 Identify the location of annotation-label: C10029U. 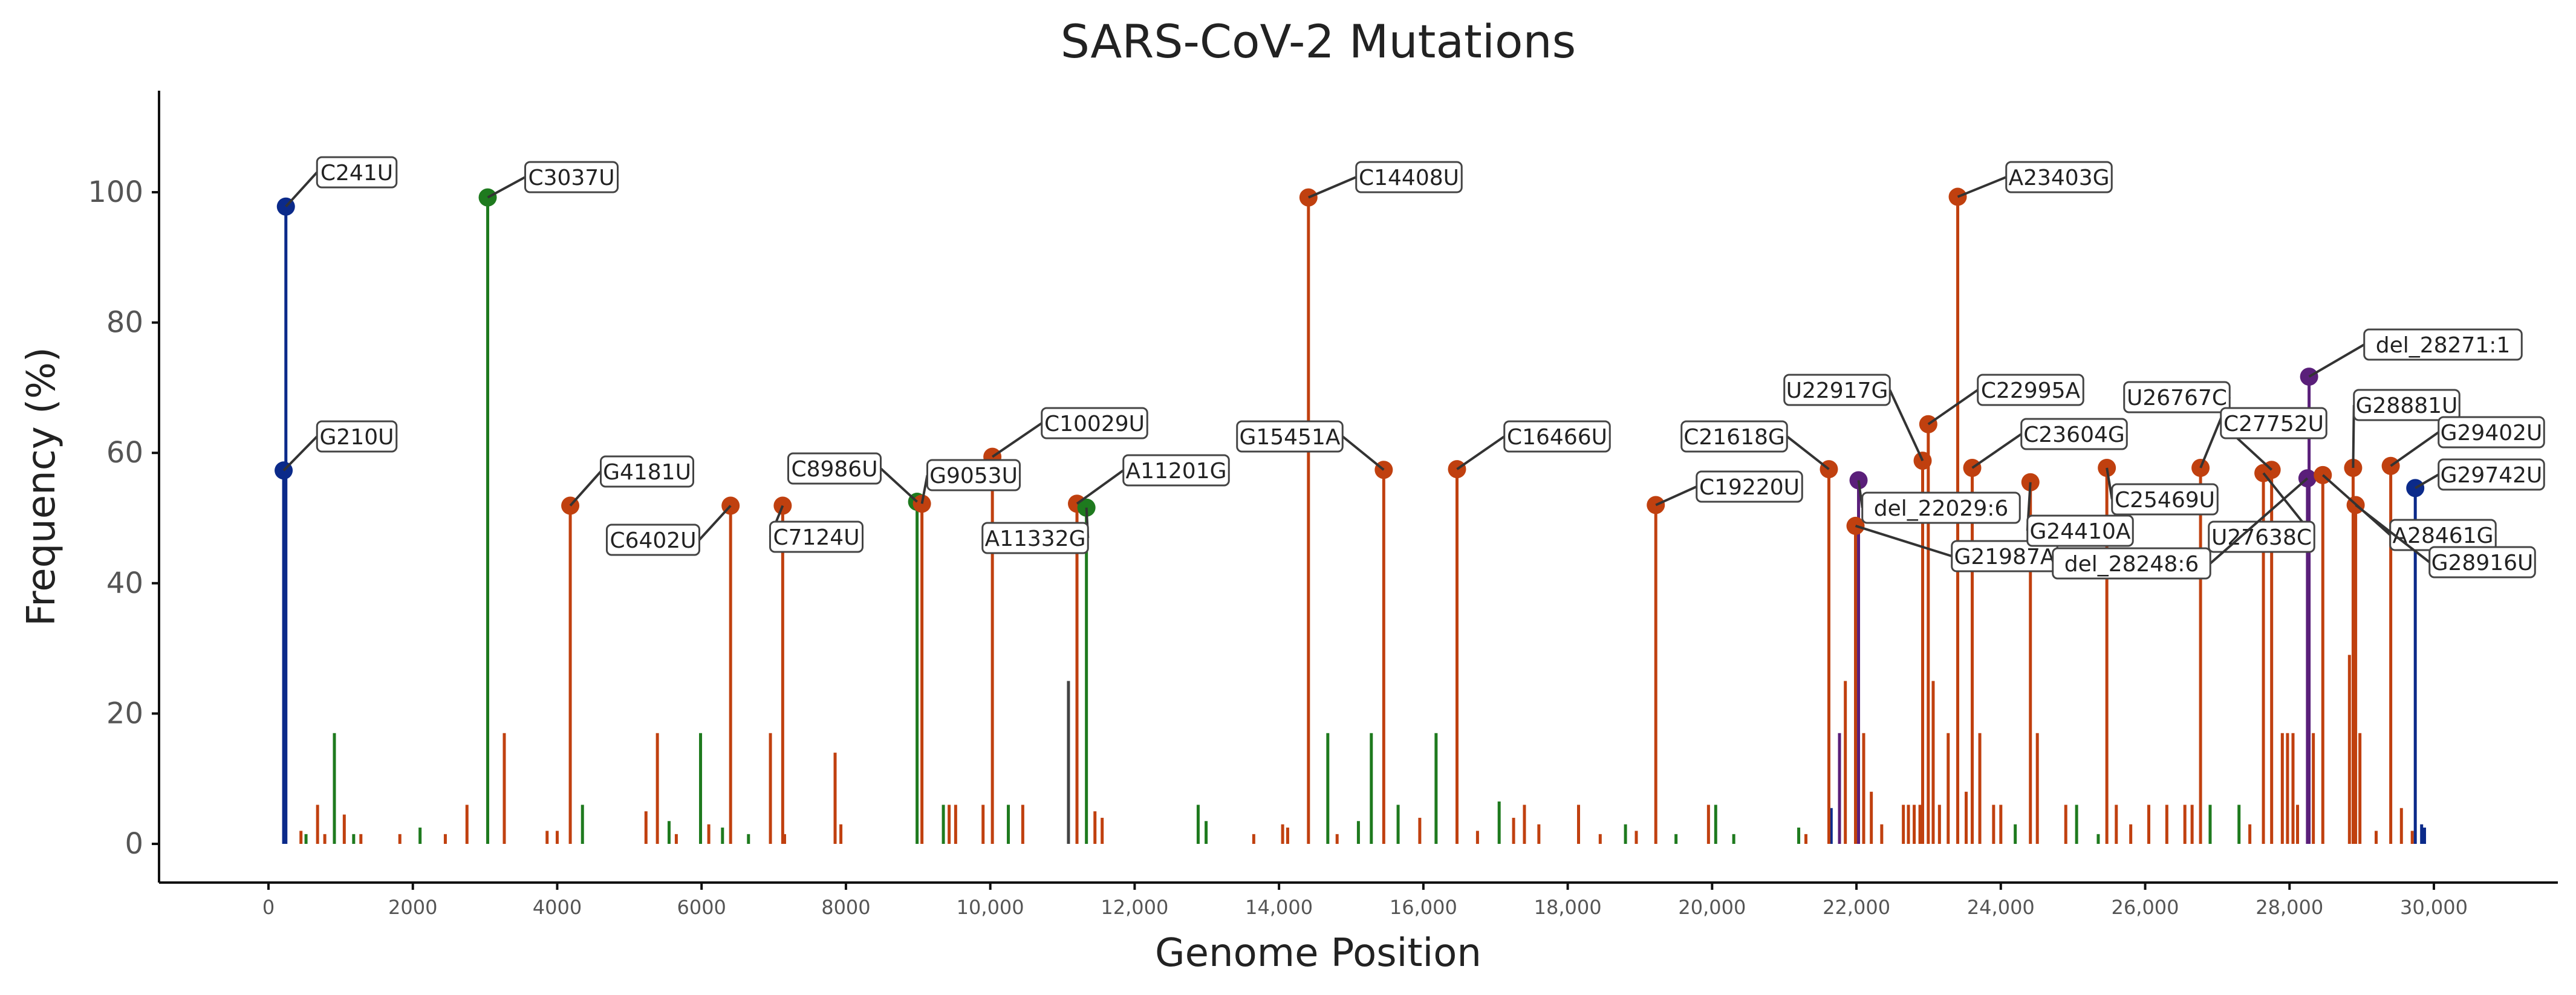
(1094, 424).